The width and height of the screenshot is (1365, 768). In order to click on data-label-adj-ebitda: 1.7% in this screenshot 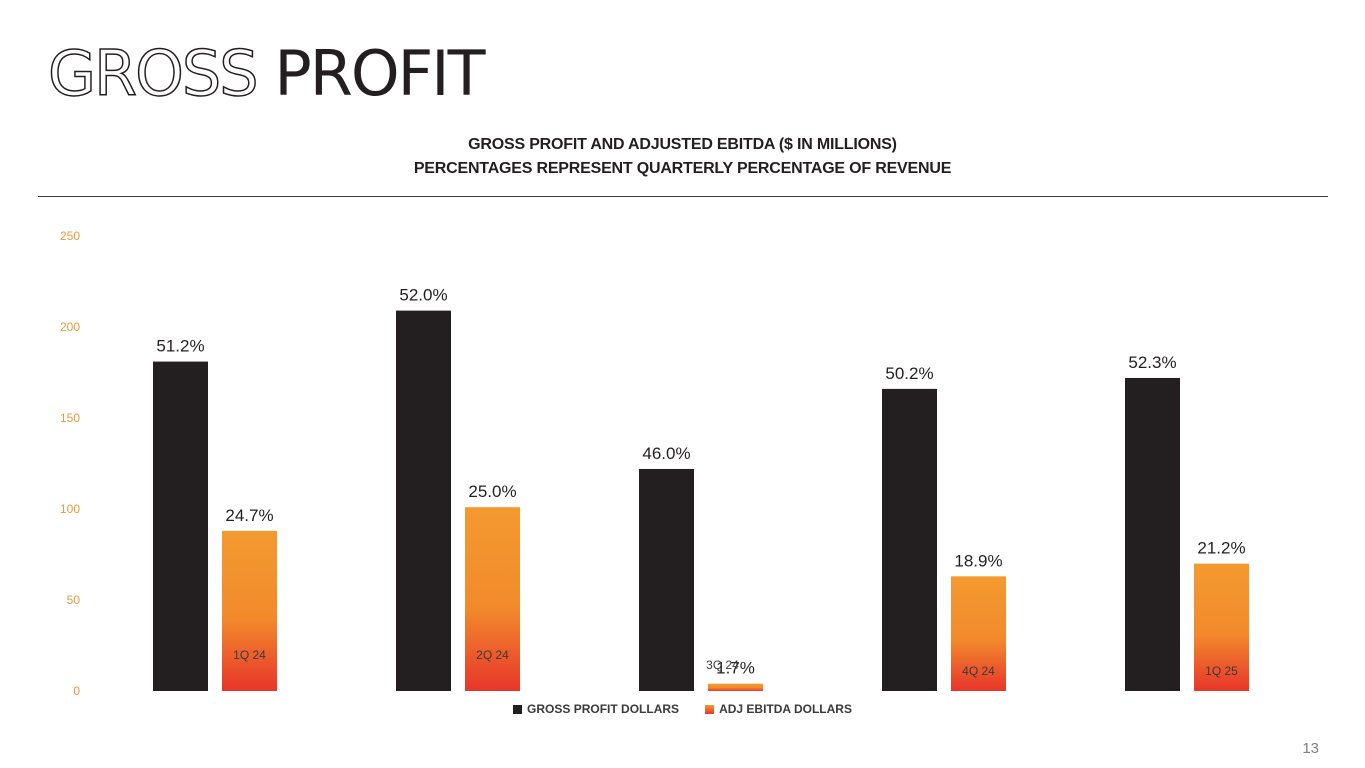, I will do `click(735, 668)`.